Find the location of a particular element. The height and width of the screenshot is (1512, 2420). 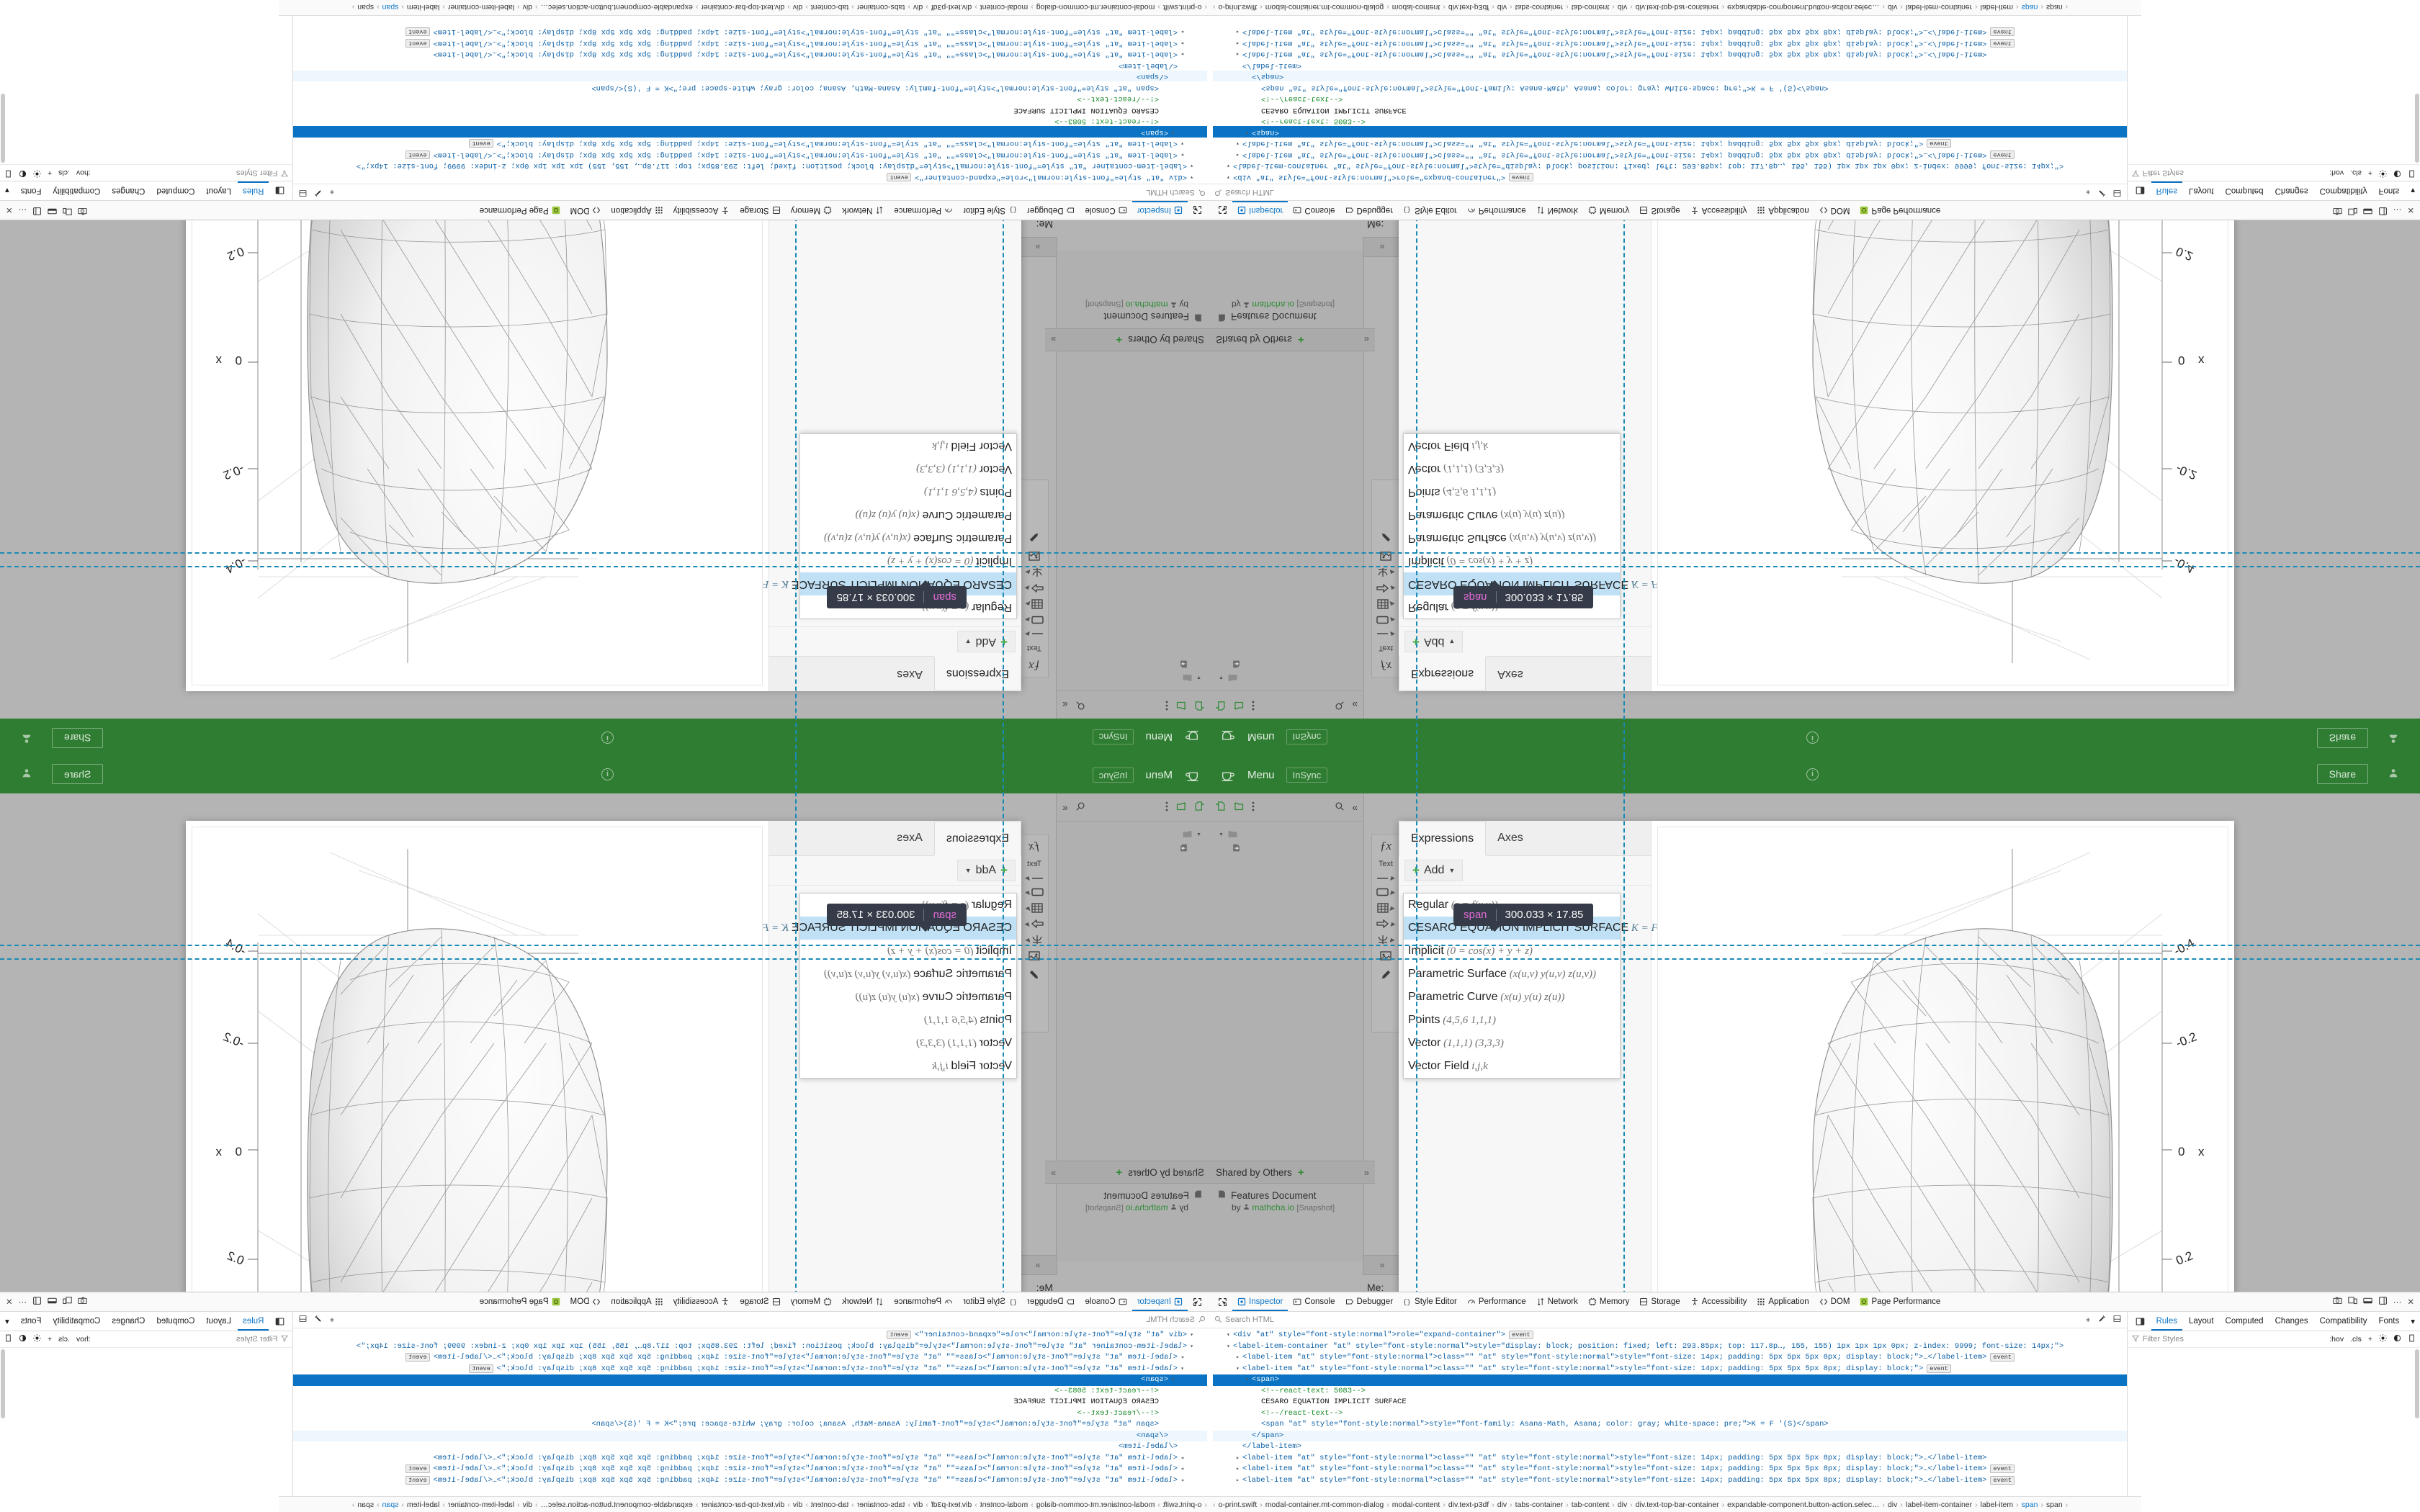

tab-changes: Changes is located at coordinates (128, 1321).